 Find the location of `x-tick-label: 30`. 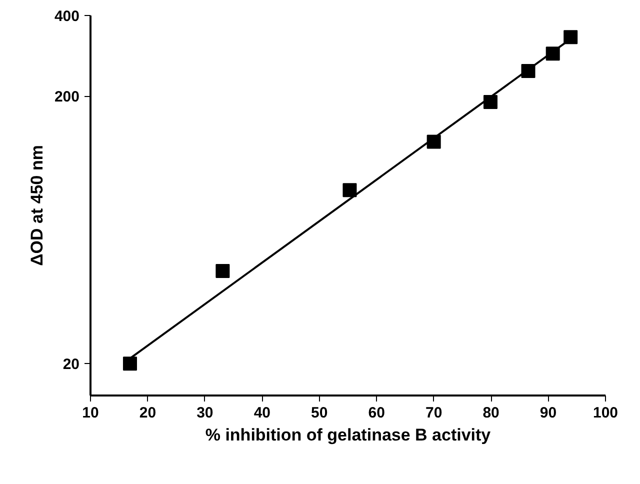

x-tick-label: 30 is located at coordinates (205, 413).